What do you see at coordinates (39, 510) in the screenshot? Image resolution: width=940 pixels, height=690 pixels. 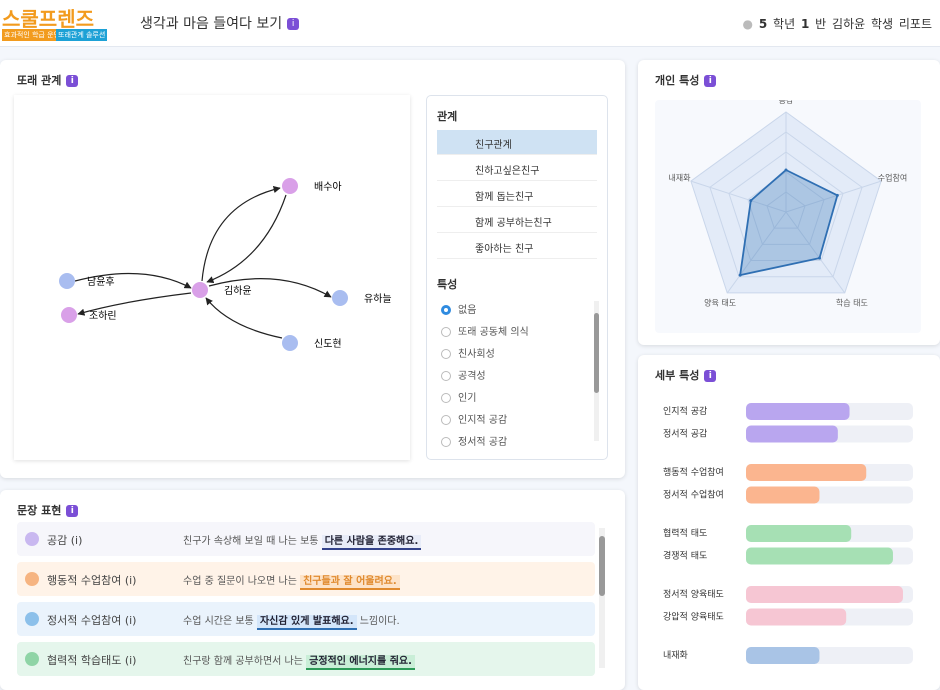 I see `title: 문장 표현` at bounding box center [39, 510].